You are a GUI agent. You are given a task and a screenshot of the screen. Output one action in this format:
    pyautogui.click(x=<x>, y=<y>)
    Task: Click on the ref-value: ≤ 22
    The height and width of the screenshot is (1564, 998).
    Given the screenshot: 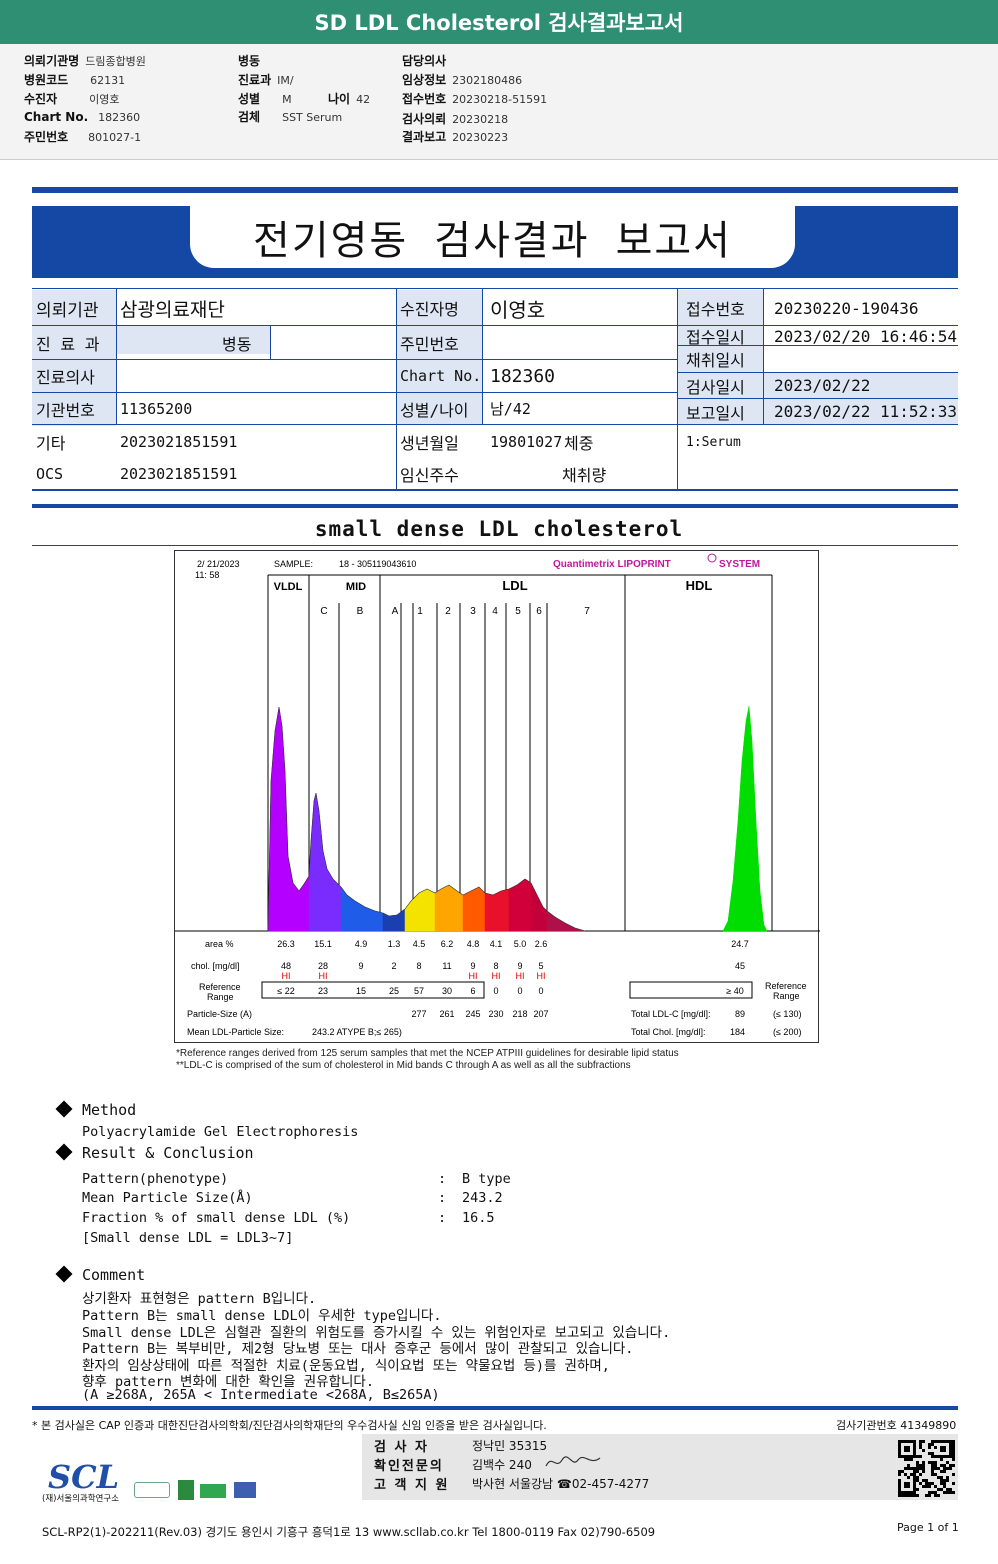 What is the action you would take?
    pyautogui.click(x=285, y=991)
    